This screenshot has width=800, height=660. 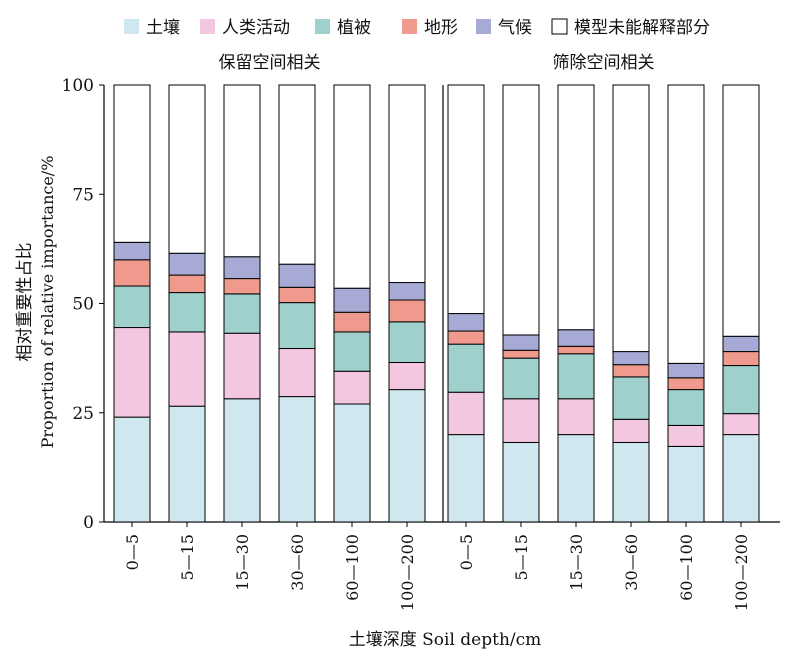 What do you see at coordinates (354, 28) in the screenshot?
I see `legend-label: 植被` at bounding box center [354, 28].